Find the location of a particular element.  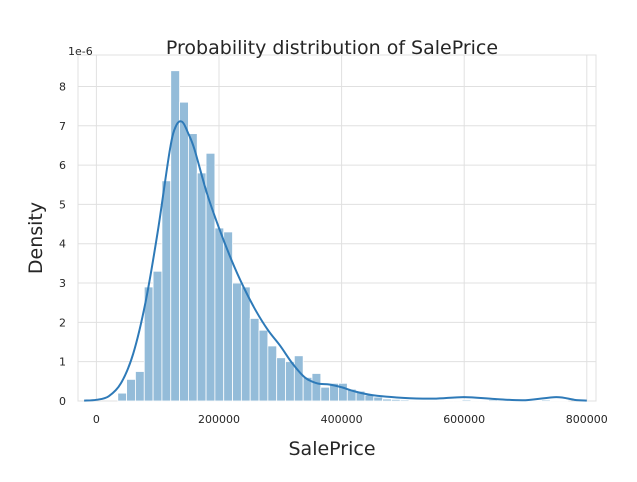

y-tick-label: 2 is located at coordinates (62, 322).